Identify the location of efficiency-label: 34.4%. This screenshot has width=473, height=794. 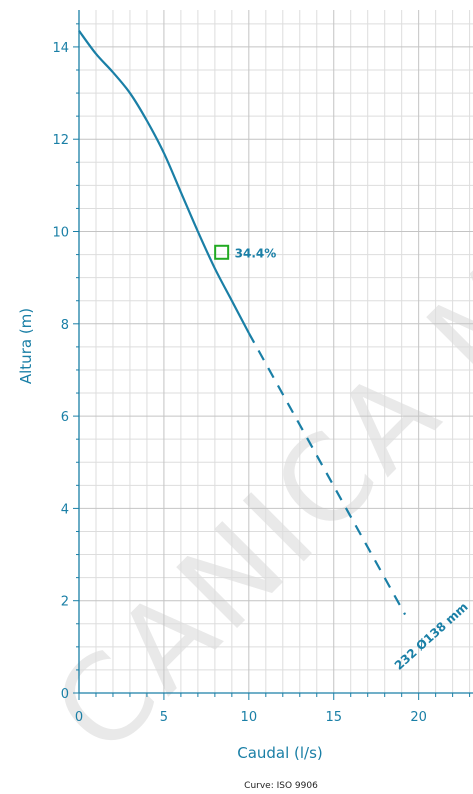
(256, 253).